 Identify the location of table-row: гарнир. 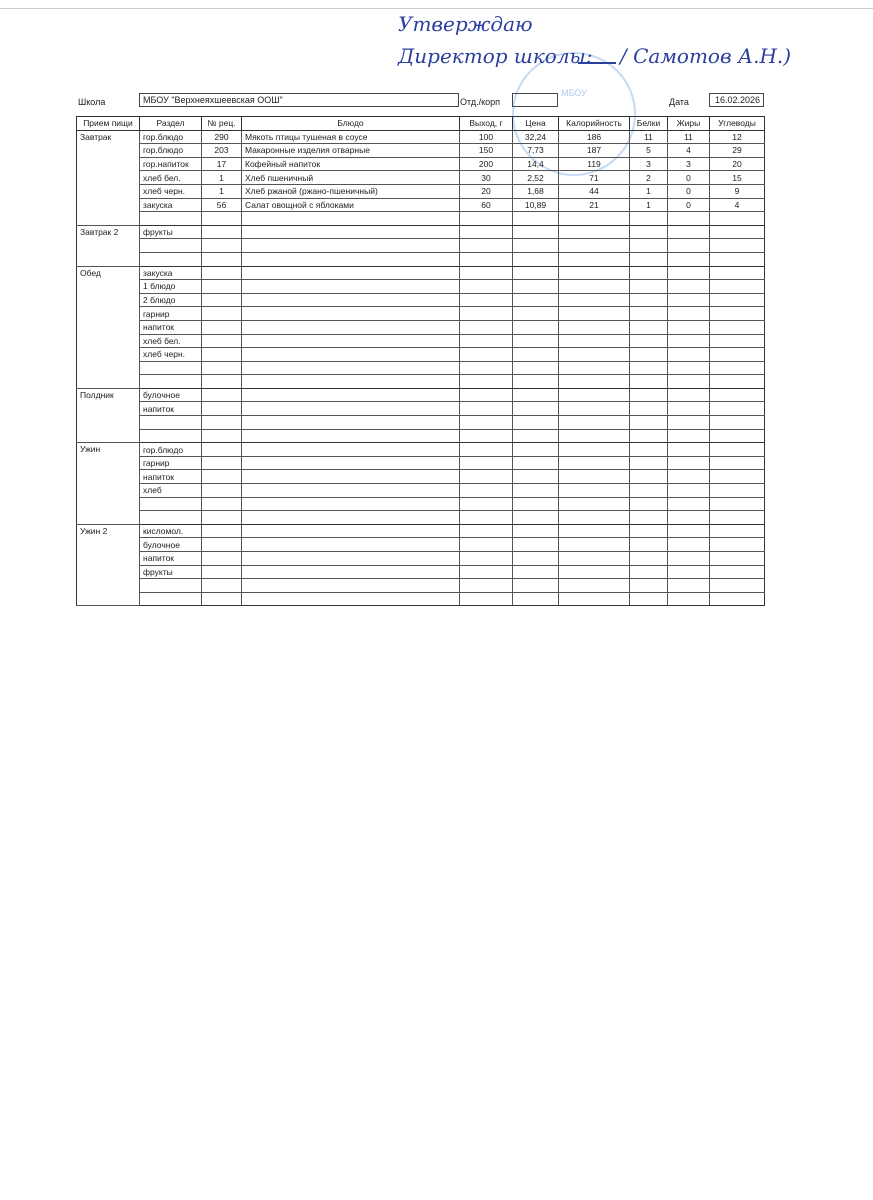
(421, 313).